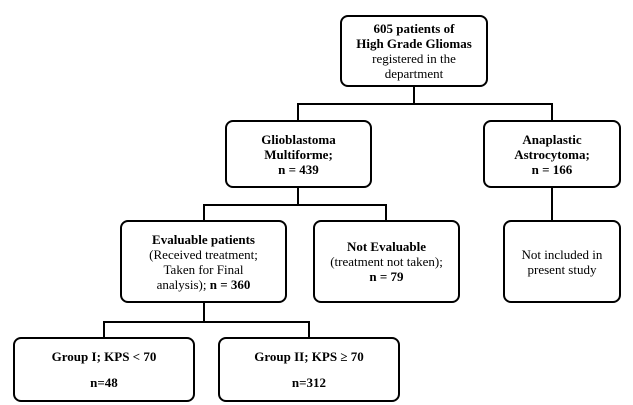  I want to click on node-line: n=312, so click(309, 382).